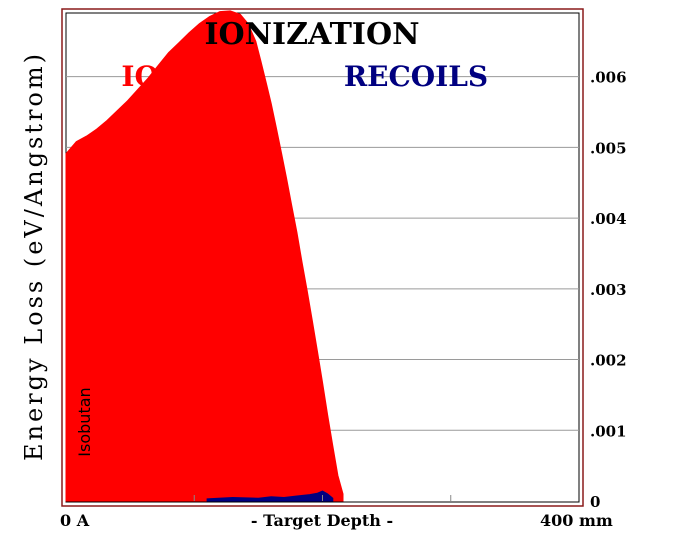  What do you see at coordinates (608, 431) in the screenshot?
I see `y-tick-label: .001` at bounding box center [608, 431].